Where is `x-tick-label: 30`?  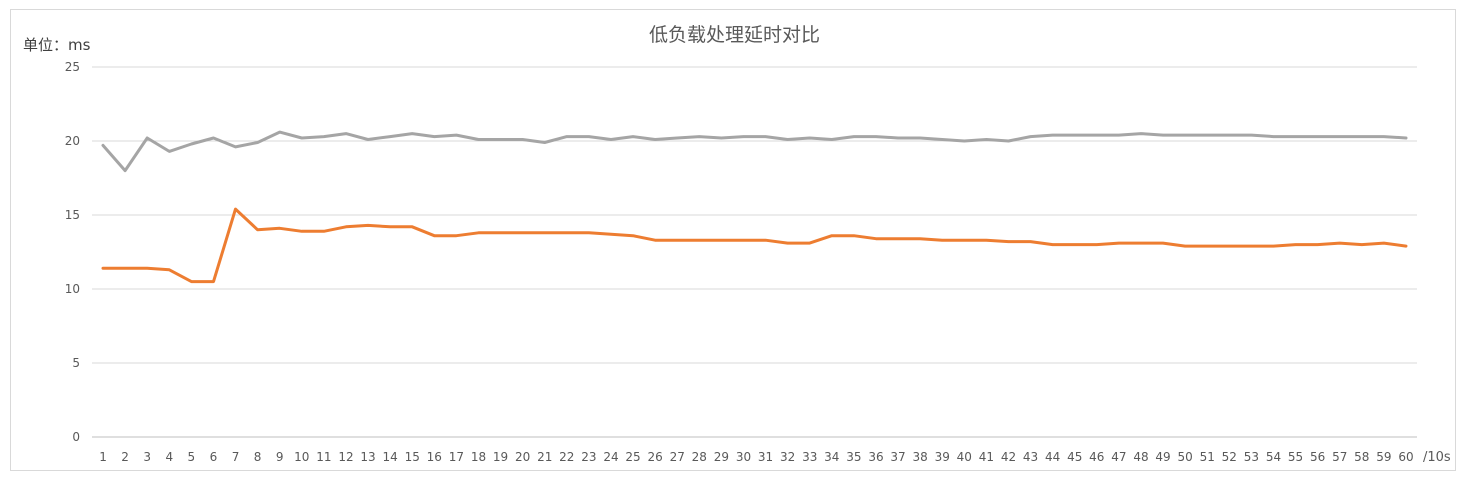
x-tick-label: 30 is located at coordinates (743, 457).